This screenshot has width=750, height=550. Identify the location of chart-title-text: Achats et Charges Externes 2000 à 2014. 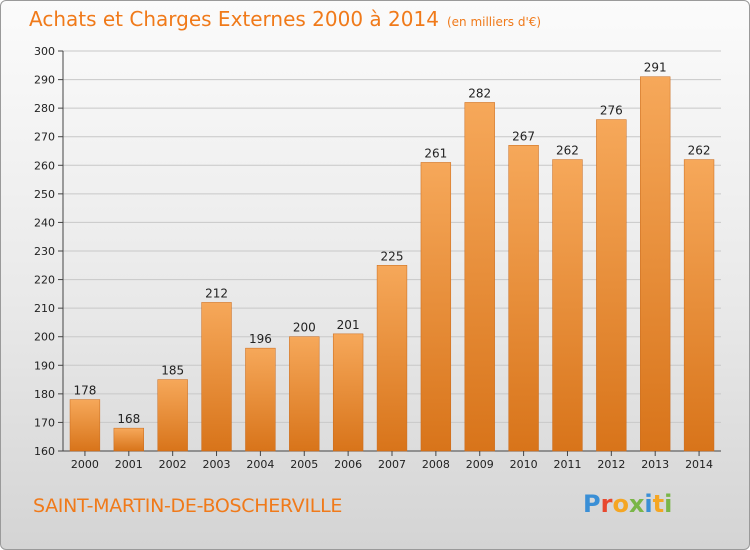
(234, 19).